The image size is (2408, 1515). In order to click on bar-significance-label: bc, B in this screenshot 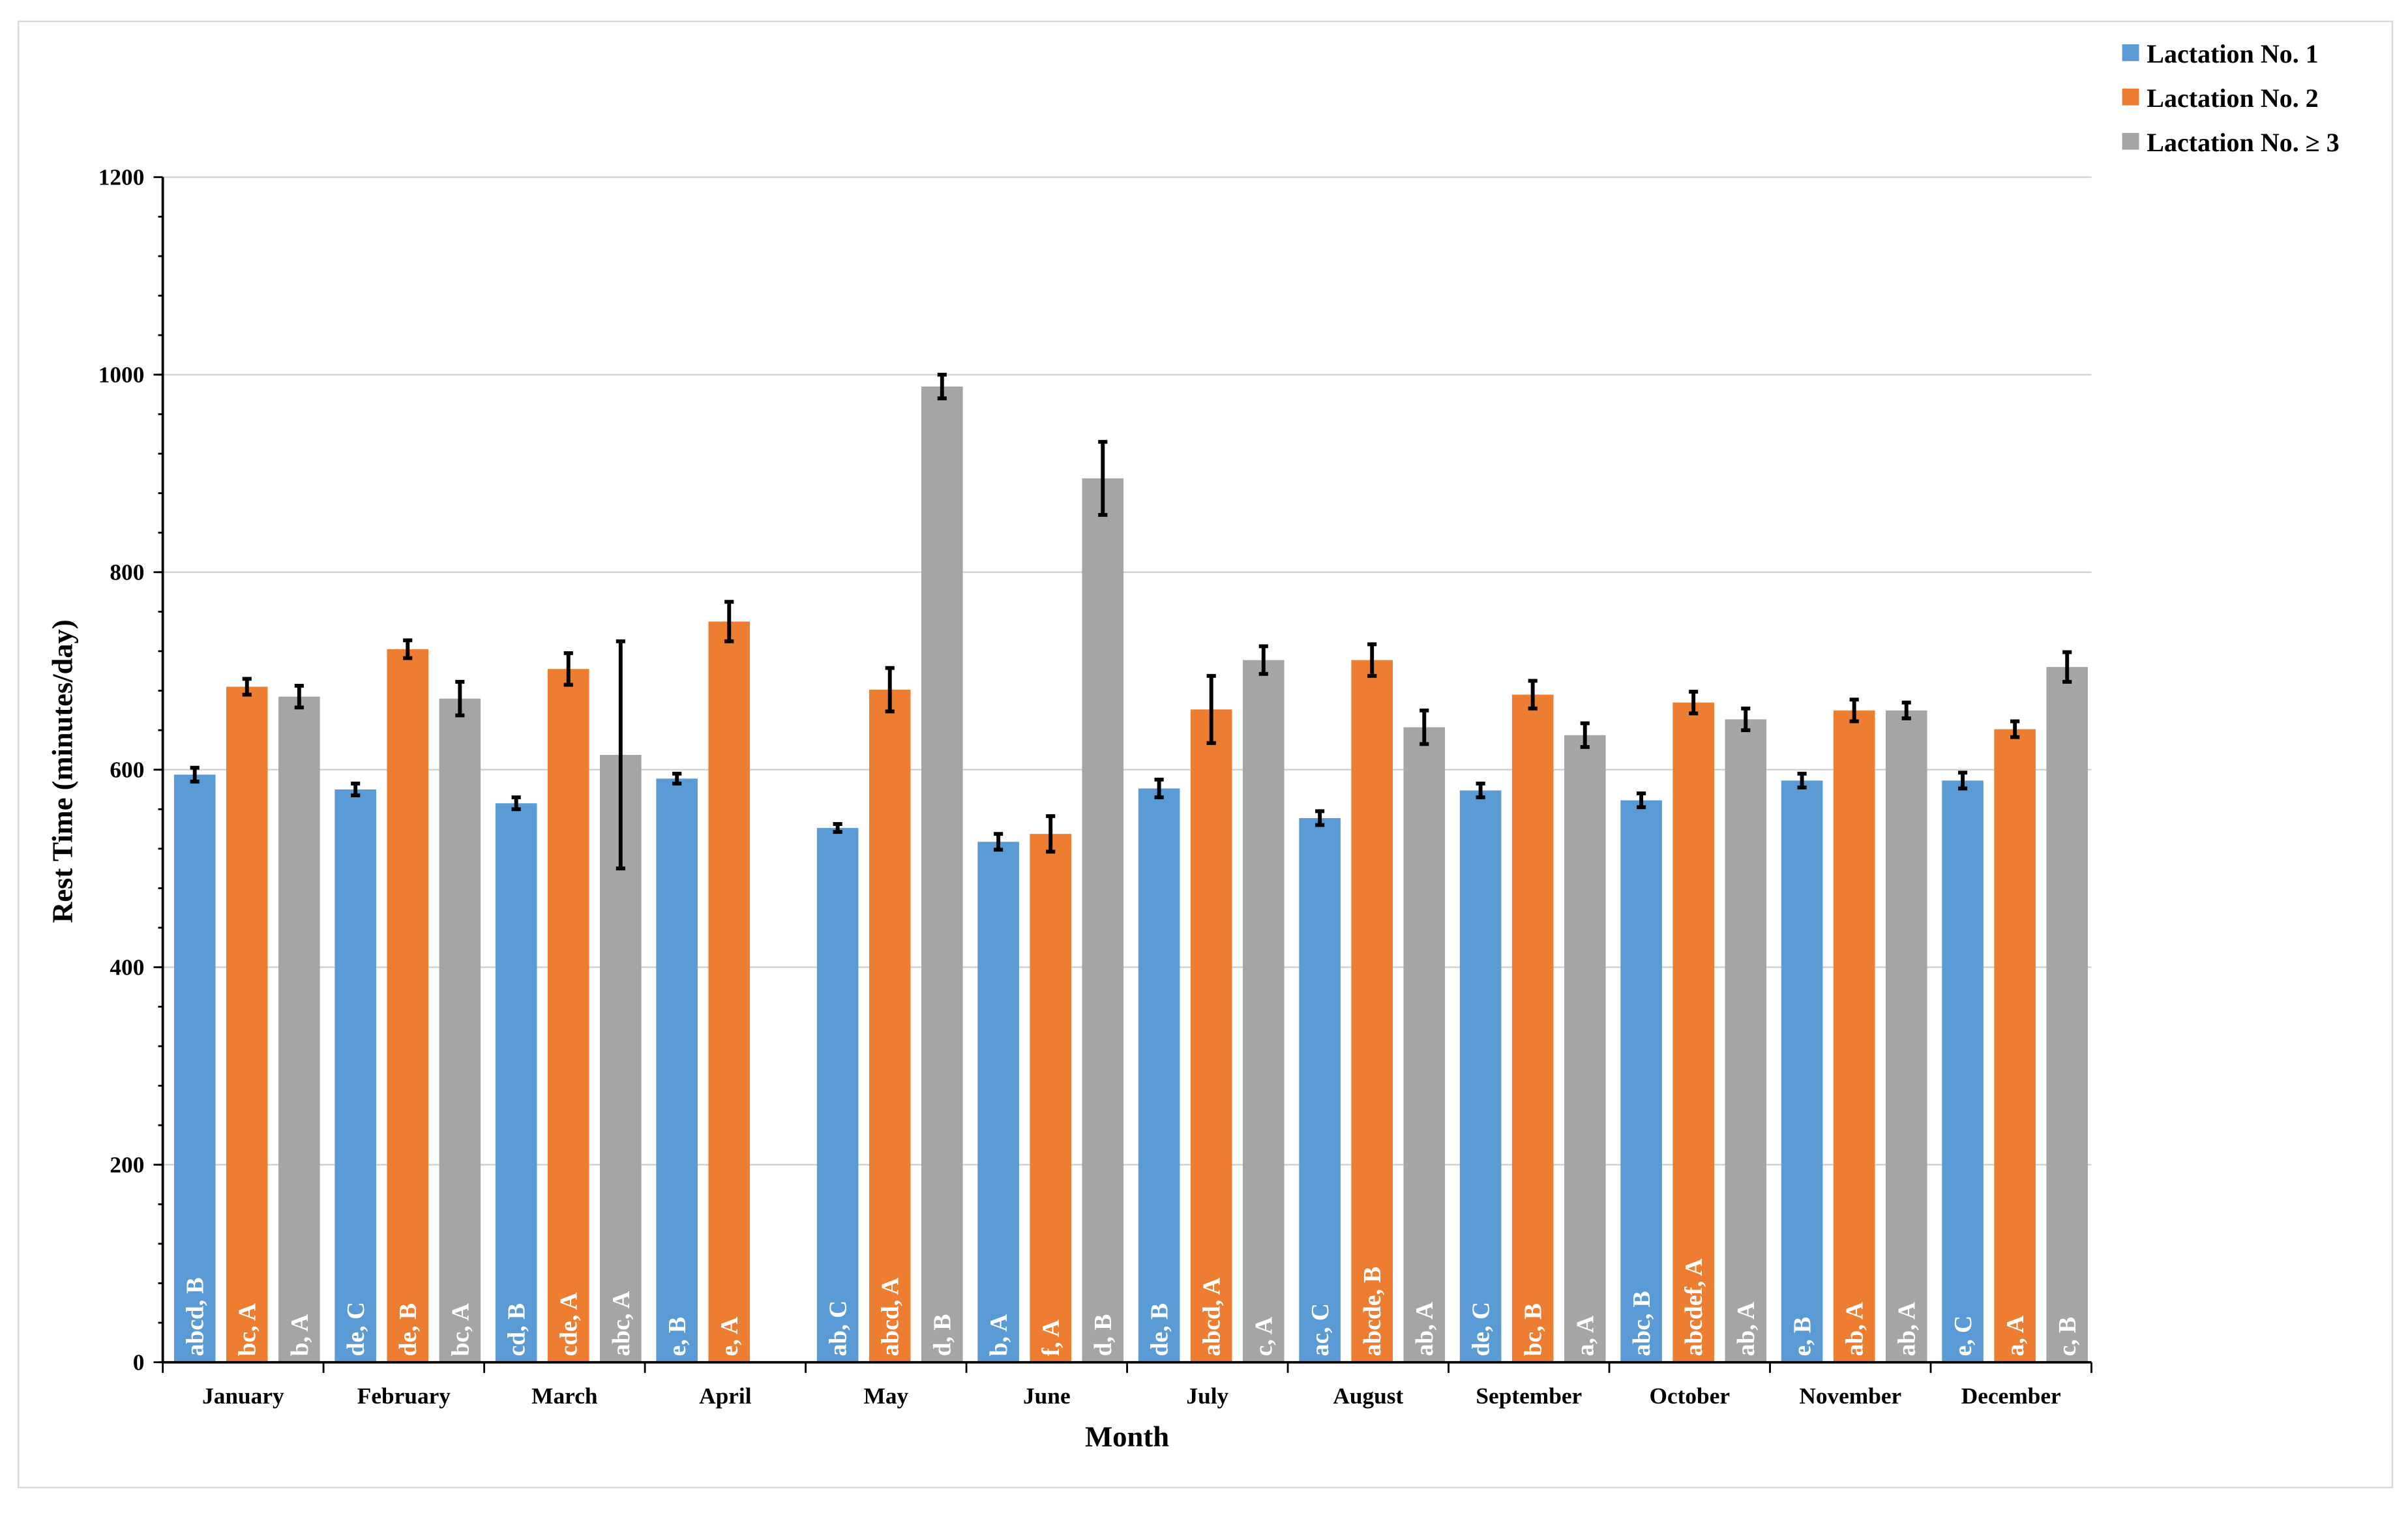, I will do `click(1534, 1329)`.